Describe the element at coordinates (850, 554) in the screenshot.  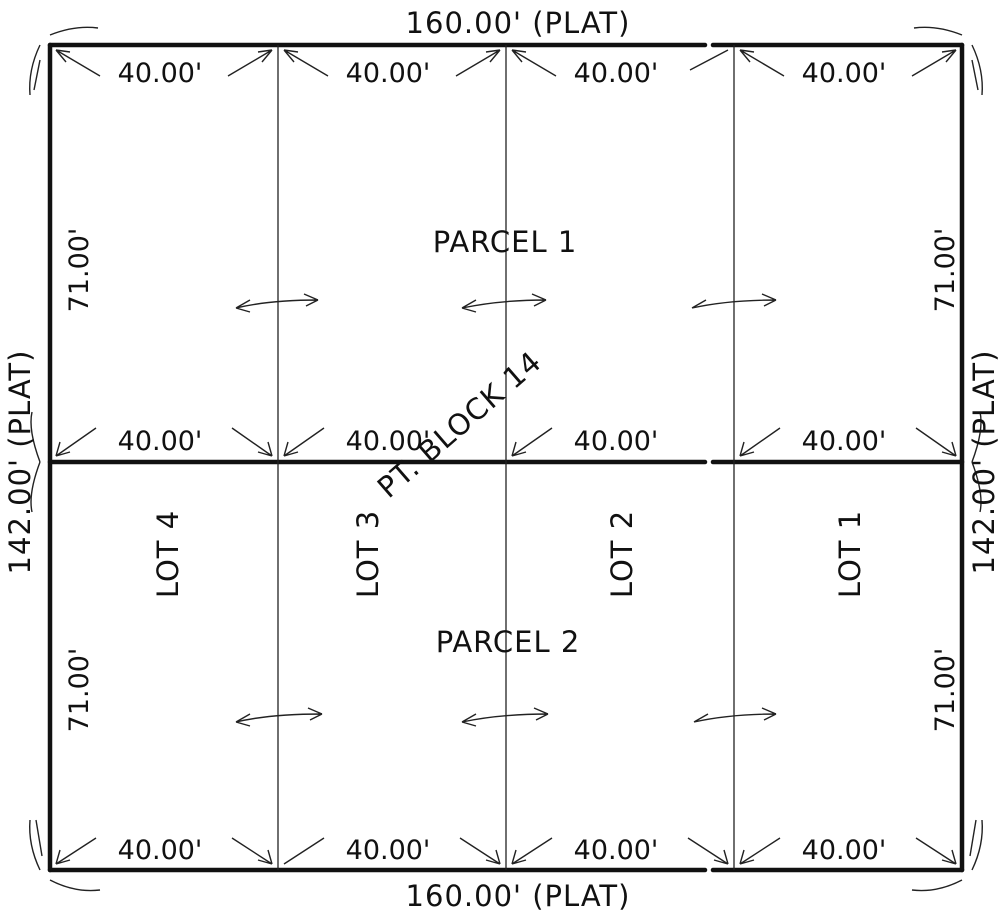
I see `lot-1-label: LOT 1` at that location.